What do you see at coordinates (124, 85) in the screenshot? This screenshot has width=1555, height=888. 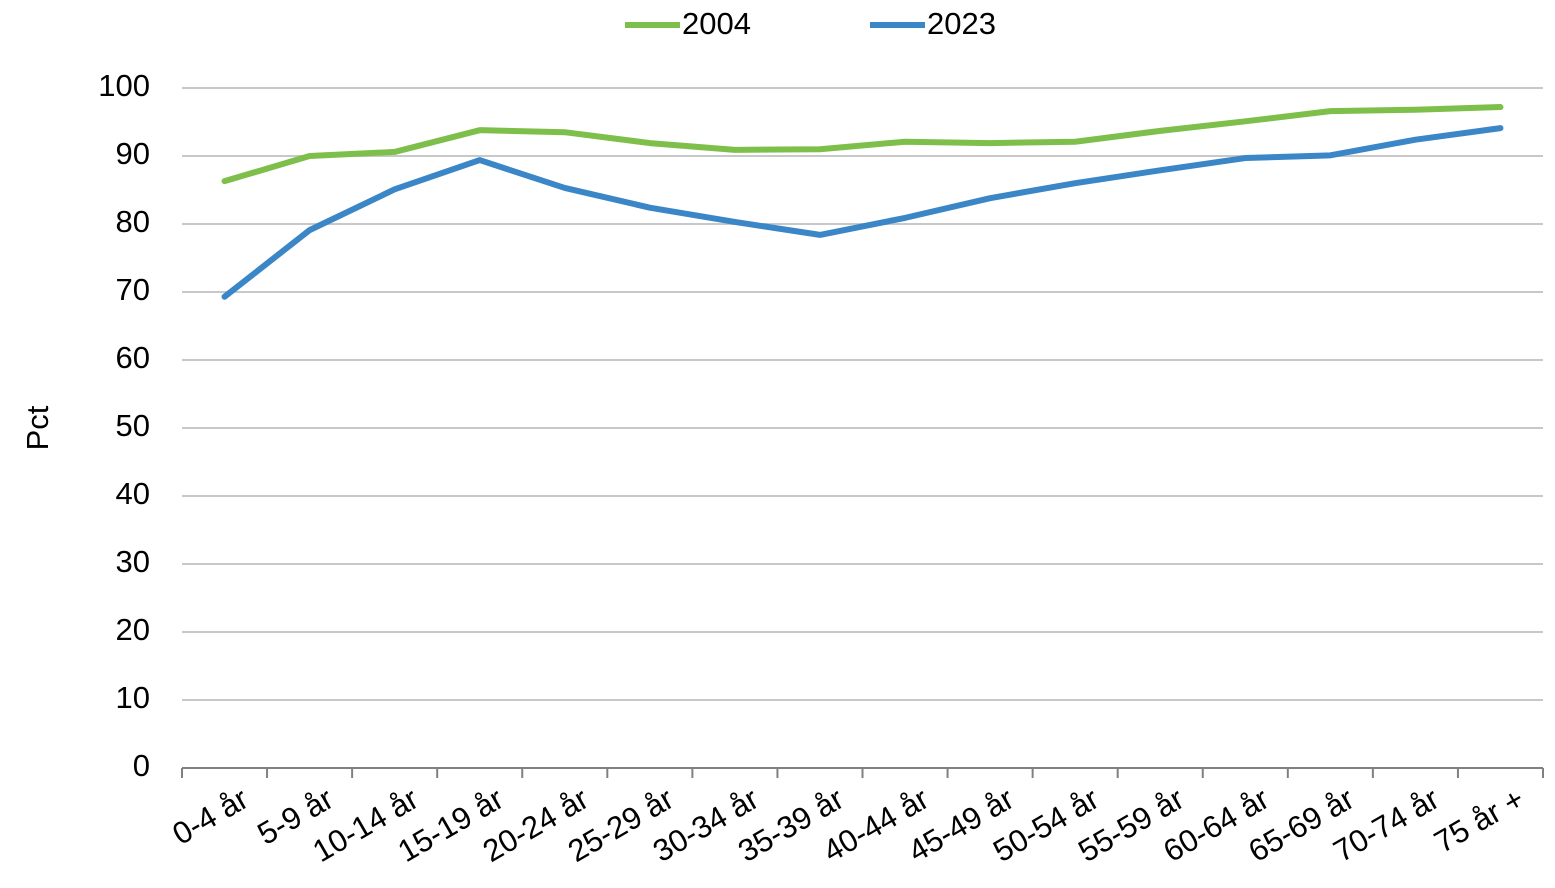 I see `y-tick-label: 100` at bounding box center [124, 85].